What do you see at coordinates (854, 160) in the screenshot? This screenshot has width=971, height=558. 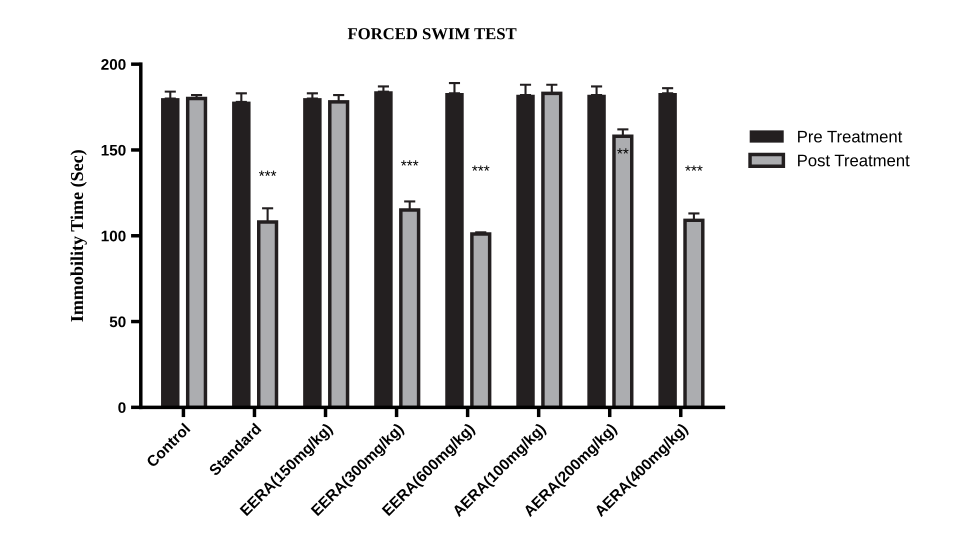 I see `legend-label: Post Treatment` at bounding box center [854, 160].